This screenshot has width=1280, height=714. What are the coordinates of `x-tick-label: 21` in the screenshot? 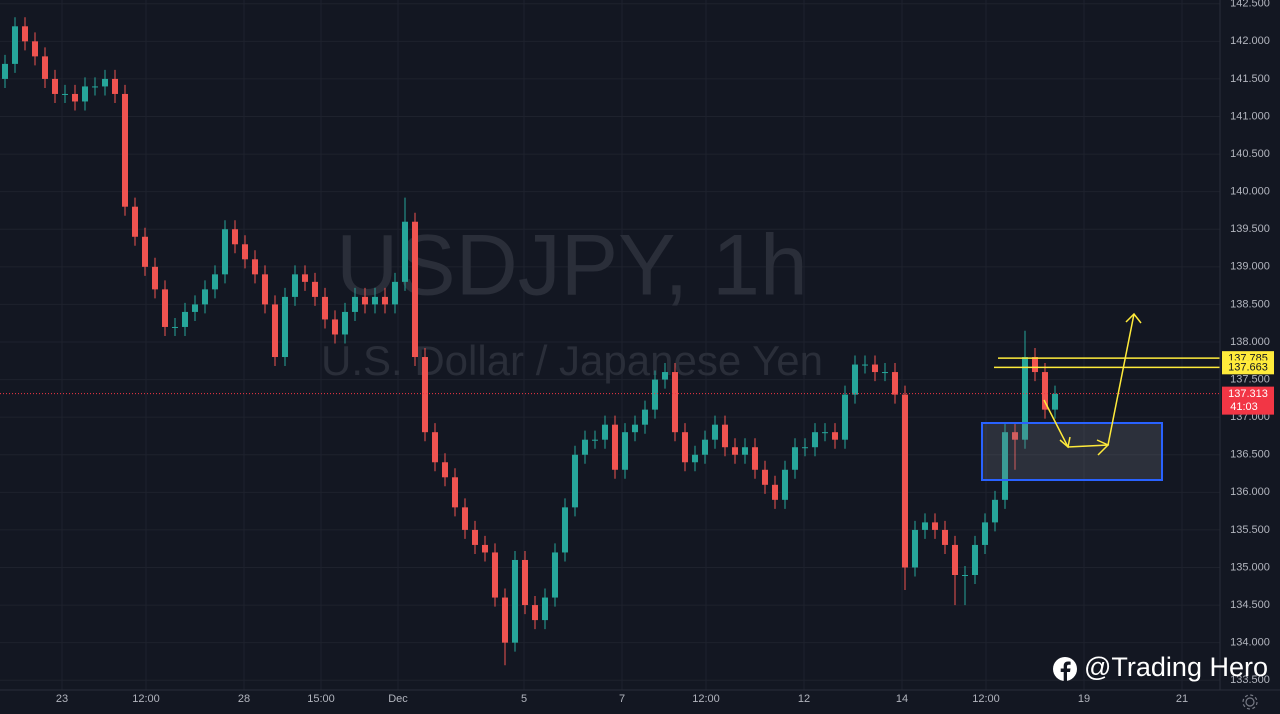 It's located at (1182, 699).